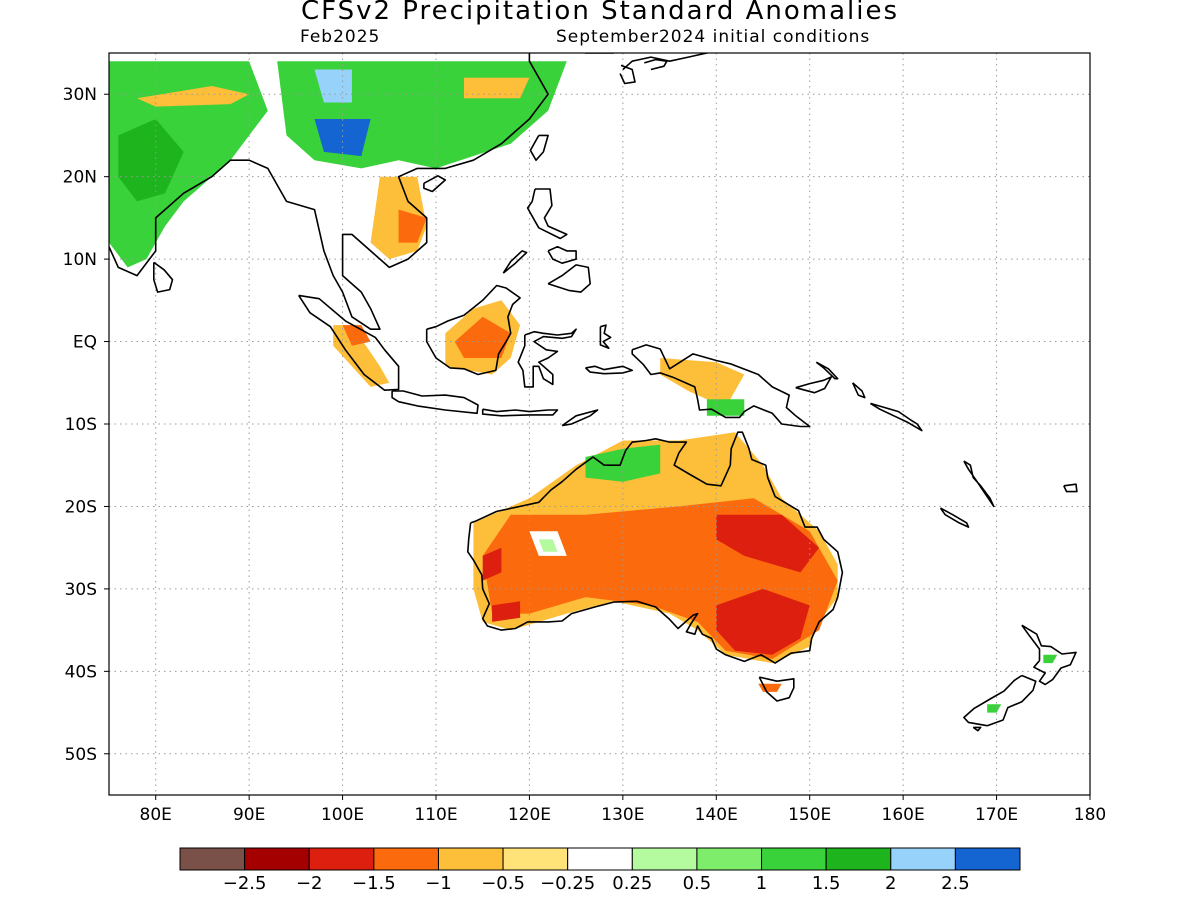  Describe the element at coordinates (761, 883) in the screenshot. I see `legend-label: 1` at that location.